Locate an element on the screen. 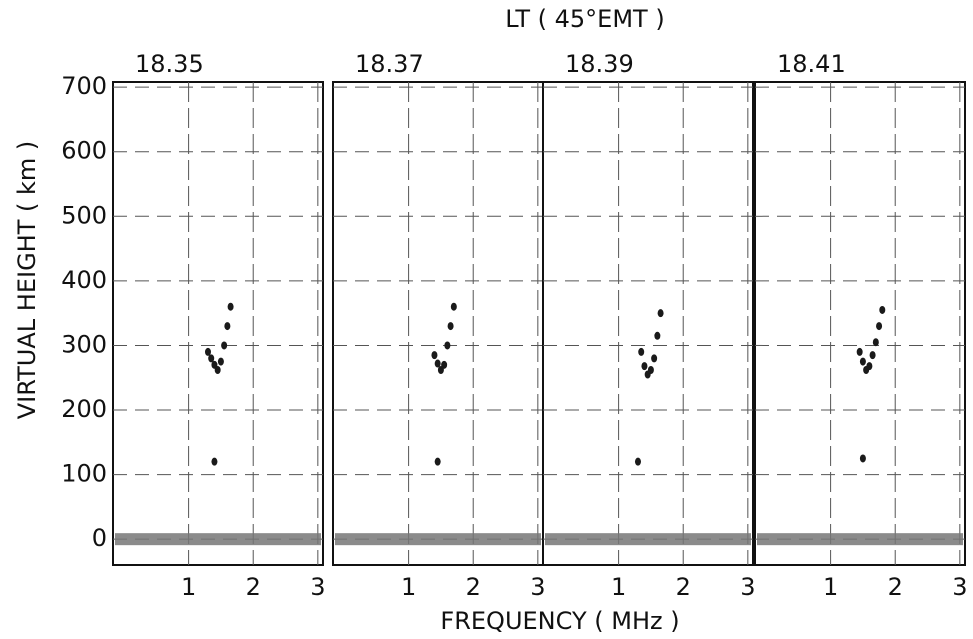  y-tick-label: 700 is located at coordinates (84, 86).